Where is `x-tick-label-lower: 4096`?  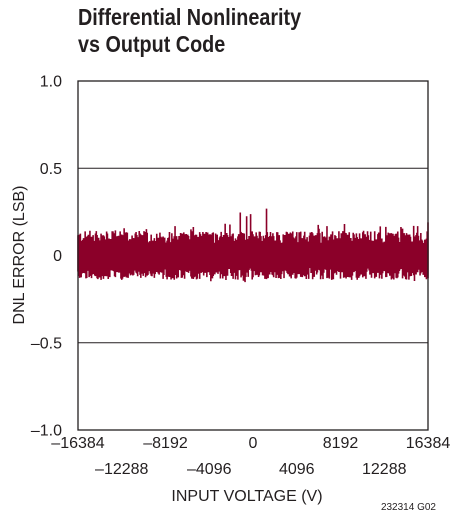
x-tick-label-lower: 4096 is located at coordinates (297, 469).